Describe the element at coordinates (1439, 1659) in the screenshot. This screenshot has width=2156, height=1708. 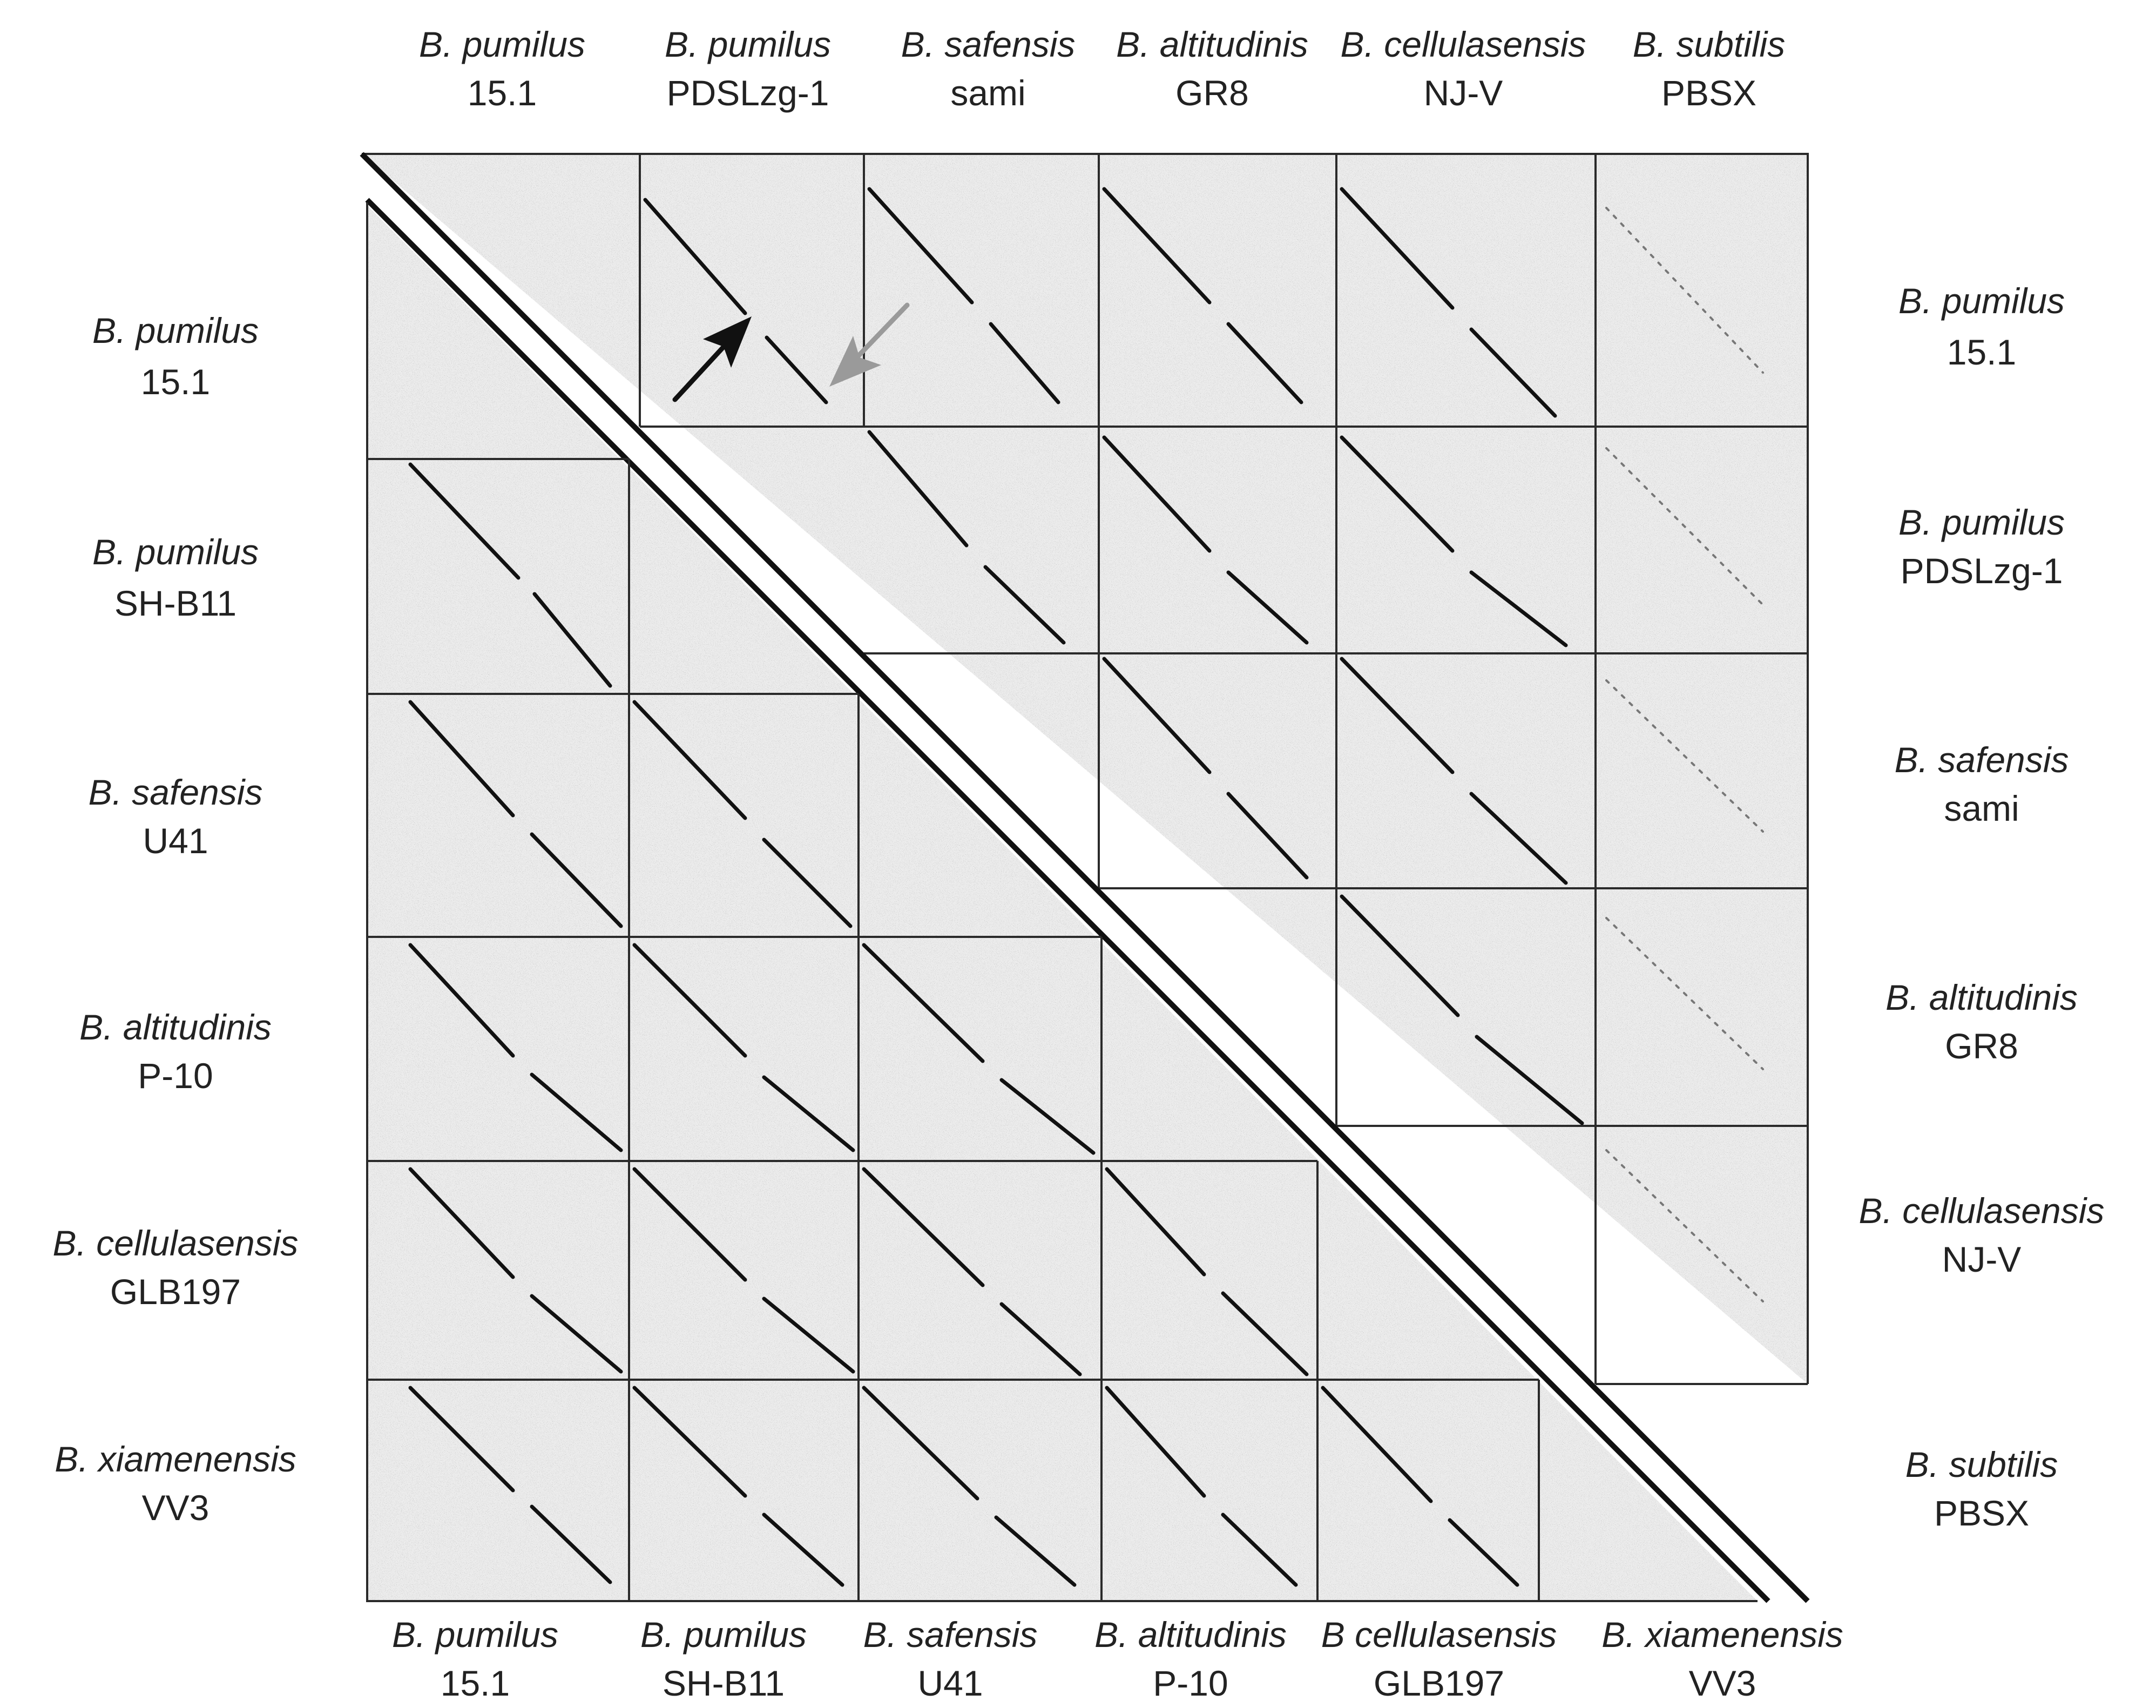
I see `bottom-label-5: B cellulasensis GLB197` at that location.